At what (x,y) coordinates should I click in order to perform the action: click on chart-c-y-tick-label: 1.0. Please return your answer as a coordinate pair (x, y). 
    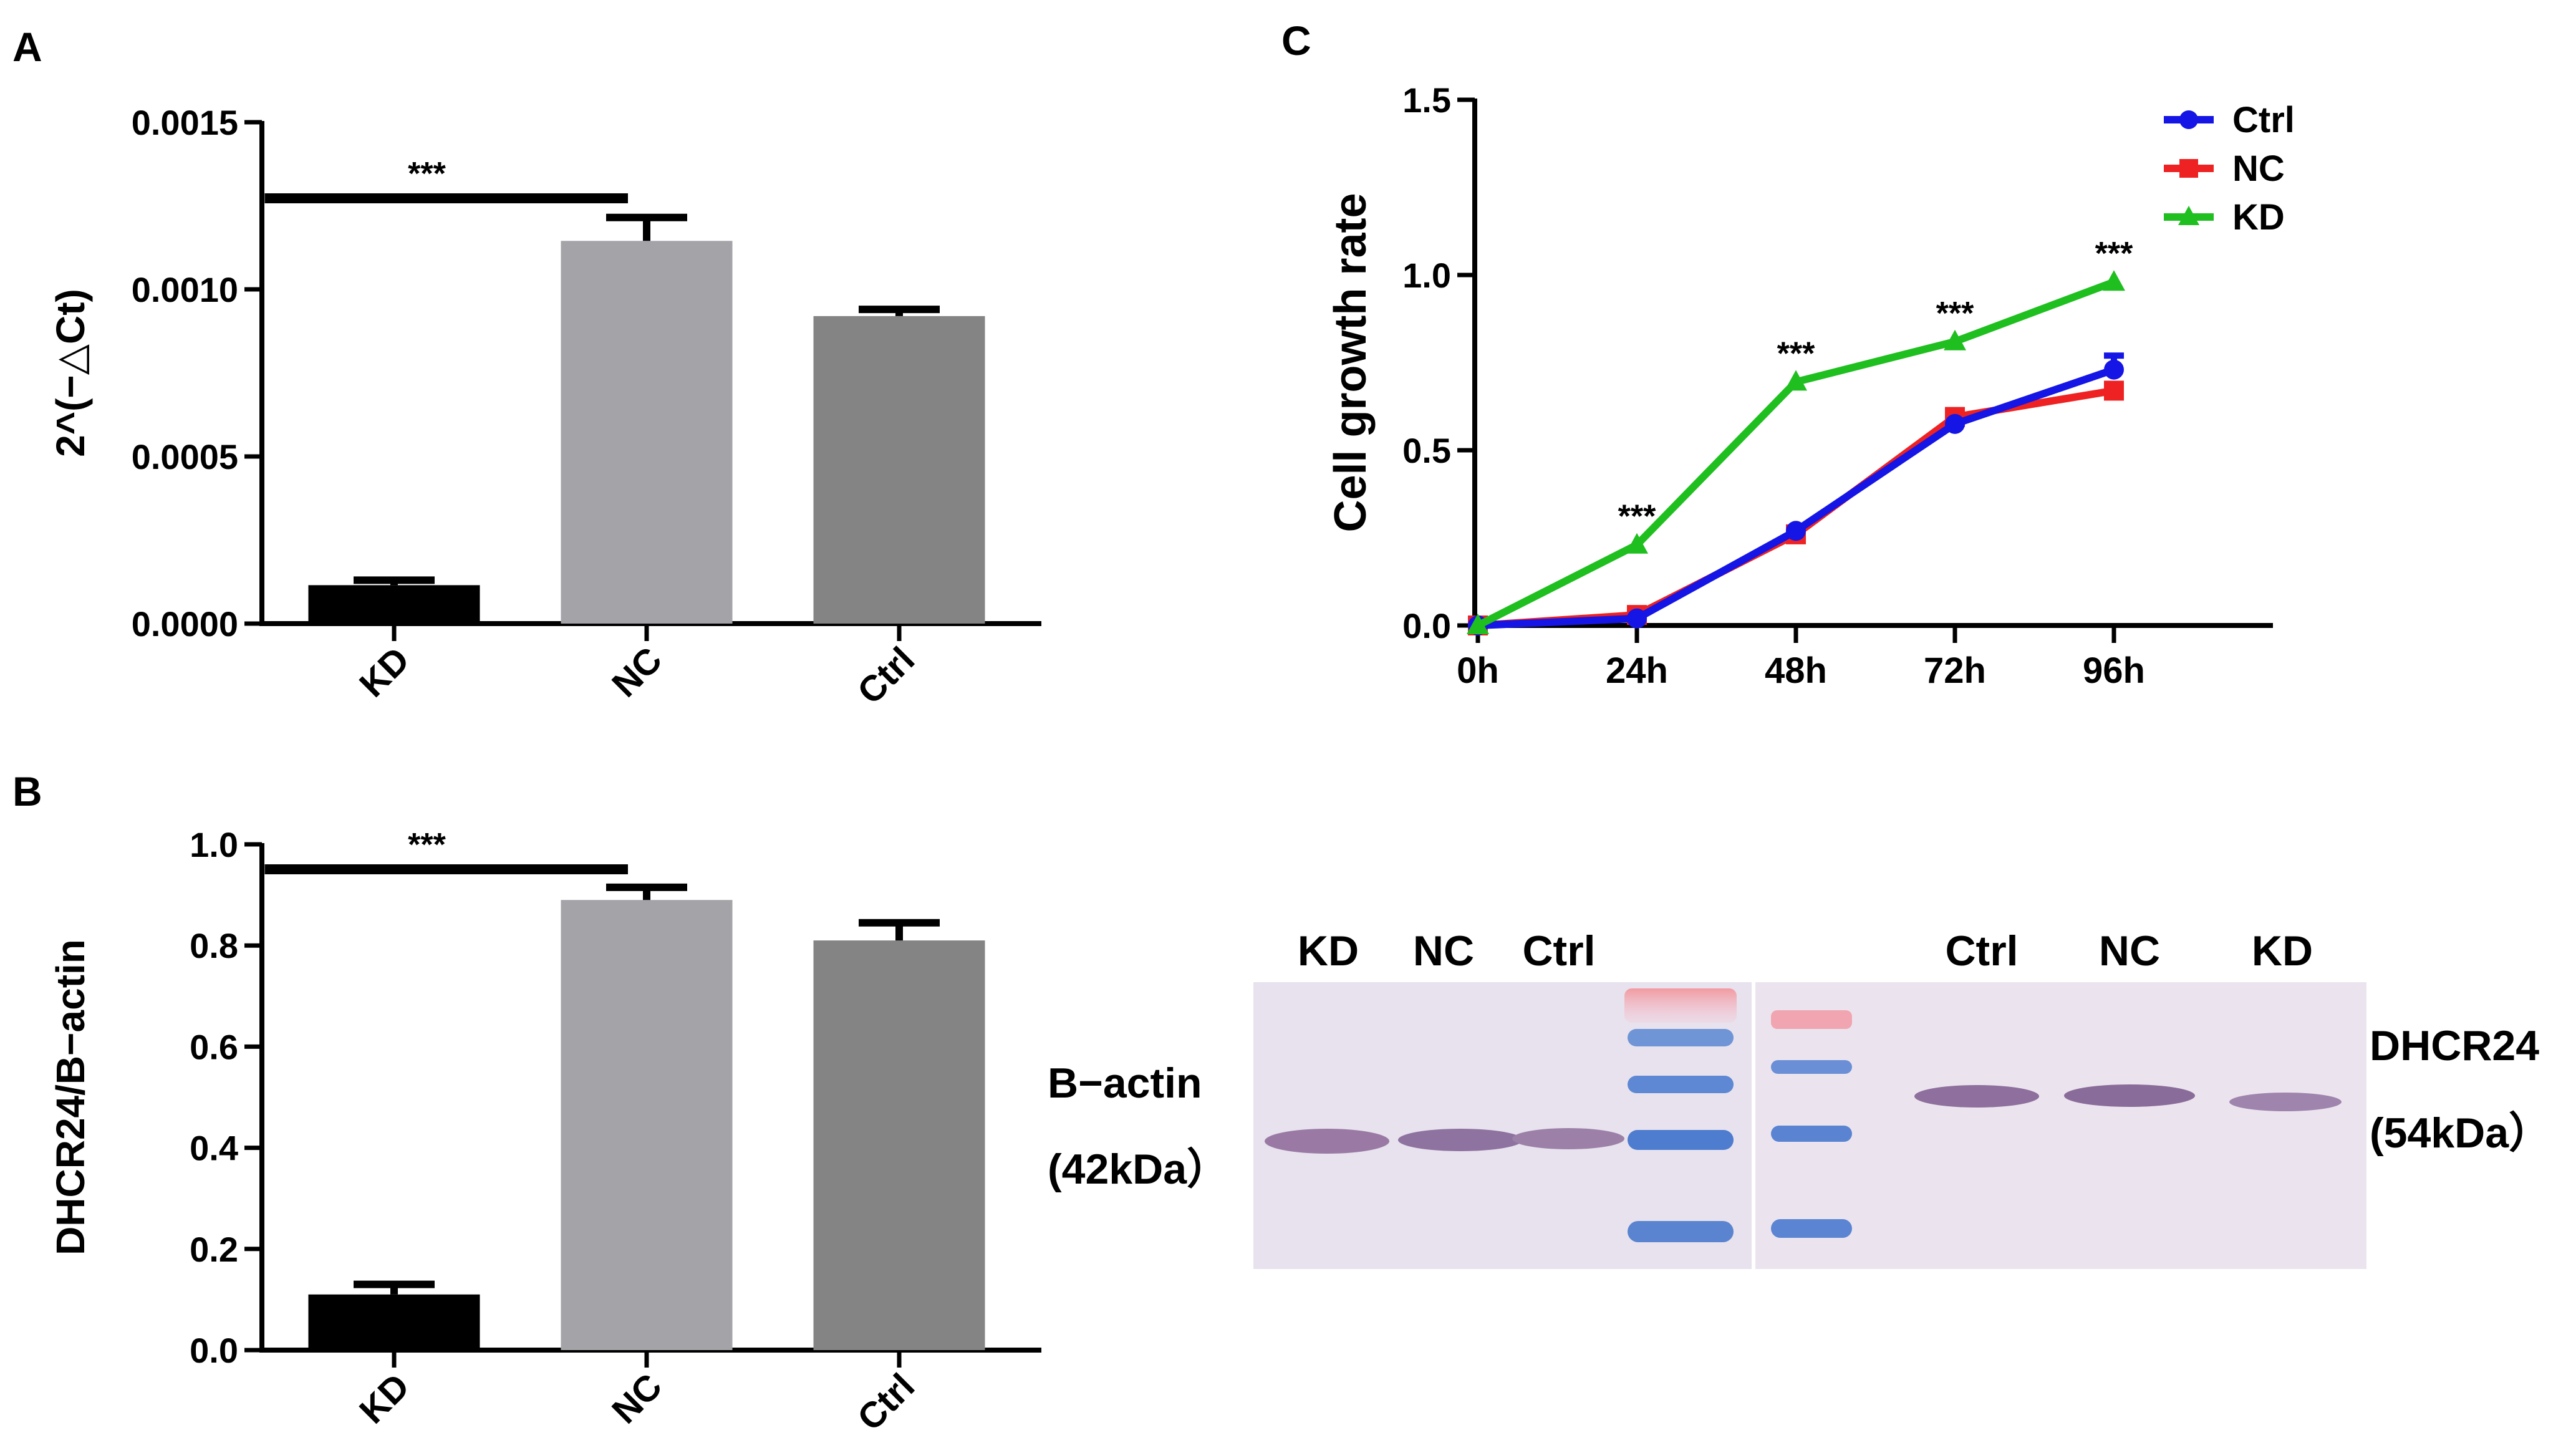
    Looking at the image, I should click on (1426, 275).